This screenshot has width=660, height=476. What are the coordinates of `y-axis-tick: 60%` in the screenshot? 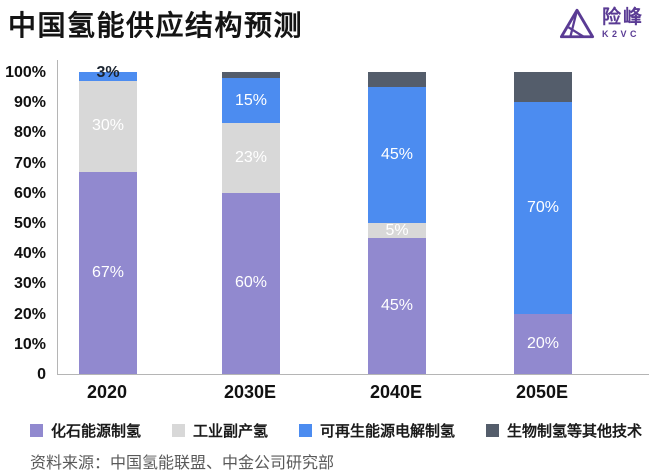 It's located at (29, 193).